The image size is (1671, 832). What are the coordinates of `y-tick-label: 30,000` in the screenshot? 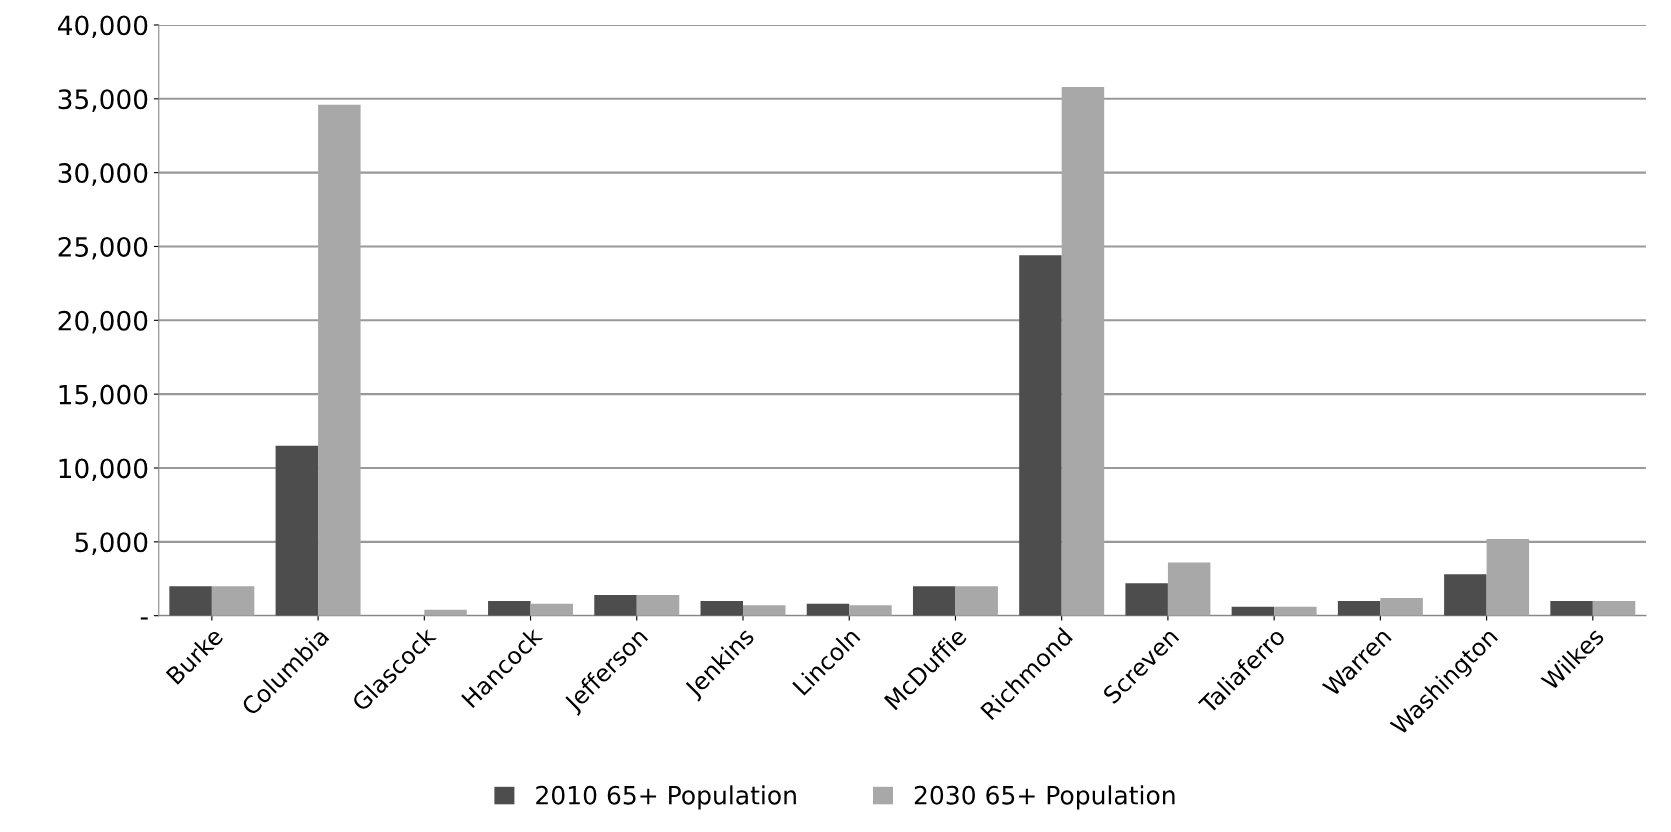 It's located at (103, 174).